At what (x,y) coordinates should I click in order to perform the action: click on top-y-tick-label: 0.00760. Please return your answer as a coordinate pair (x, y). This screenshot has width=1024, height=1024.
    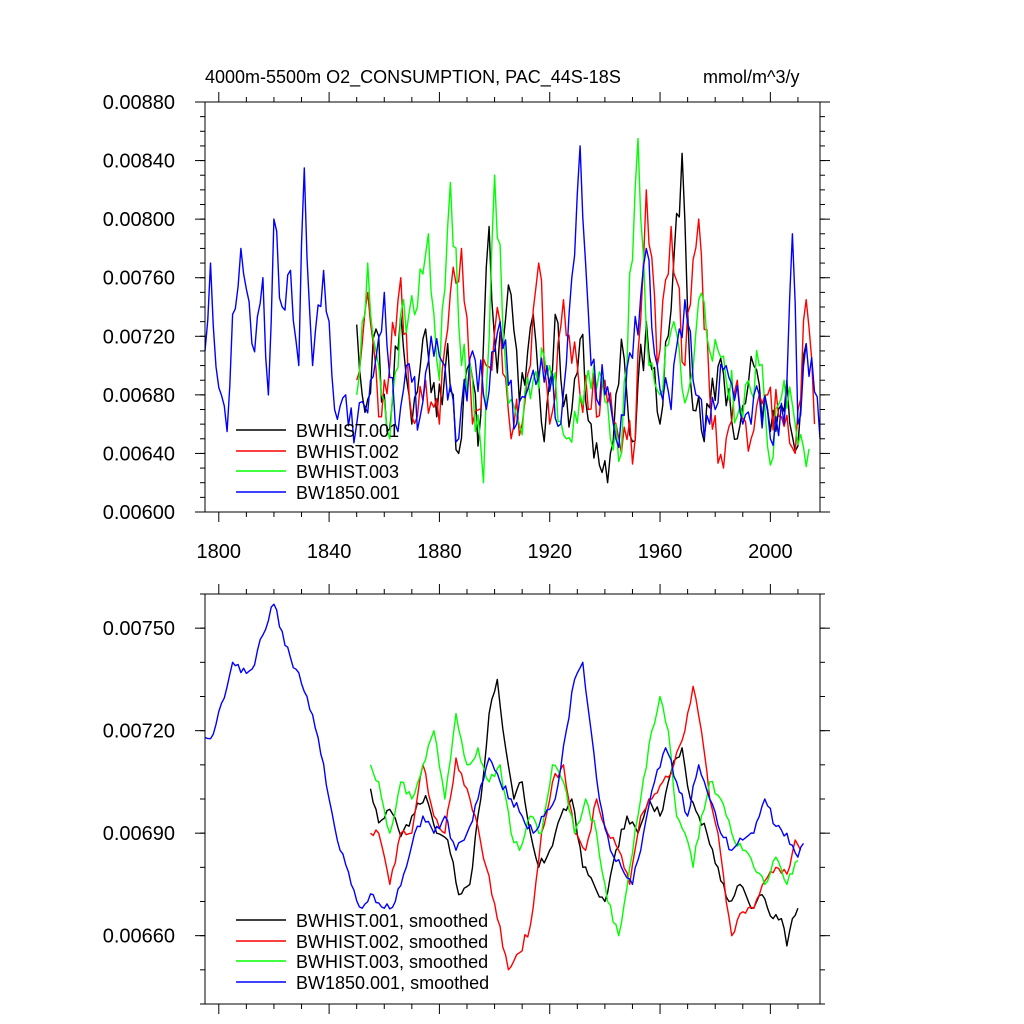
    Looking at the image, I should click on (139, 279).